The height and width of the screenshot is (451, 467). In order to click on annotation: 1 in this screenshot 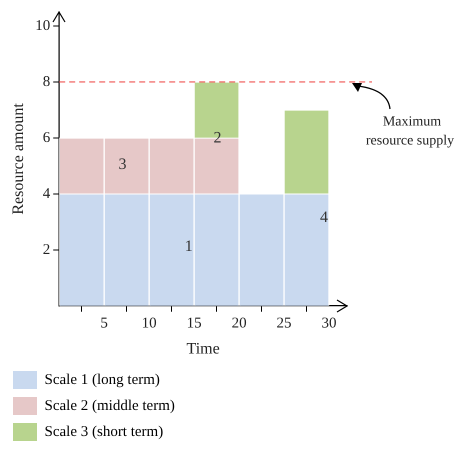, I will do `click(188, 247)`.